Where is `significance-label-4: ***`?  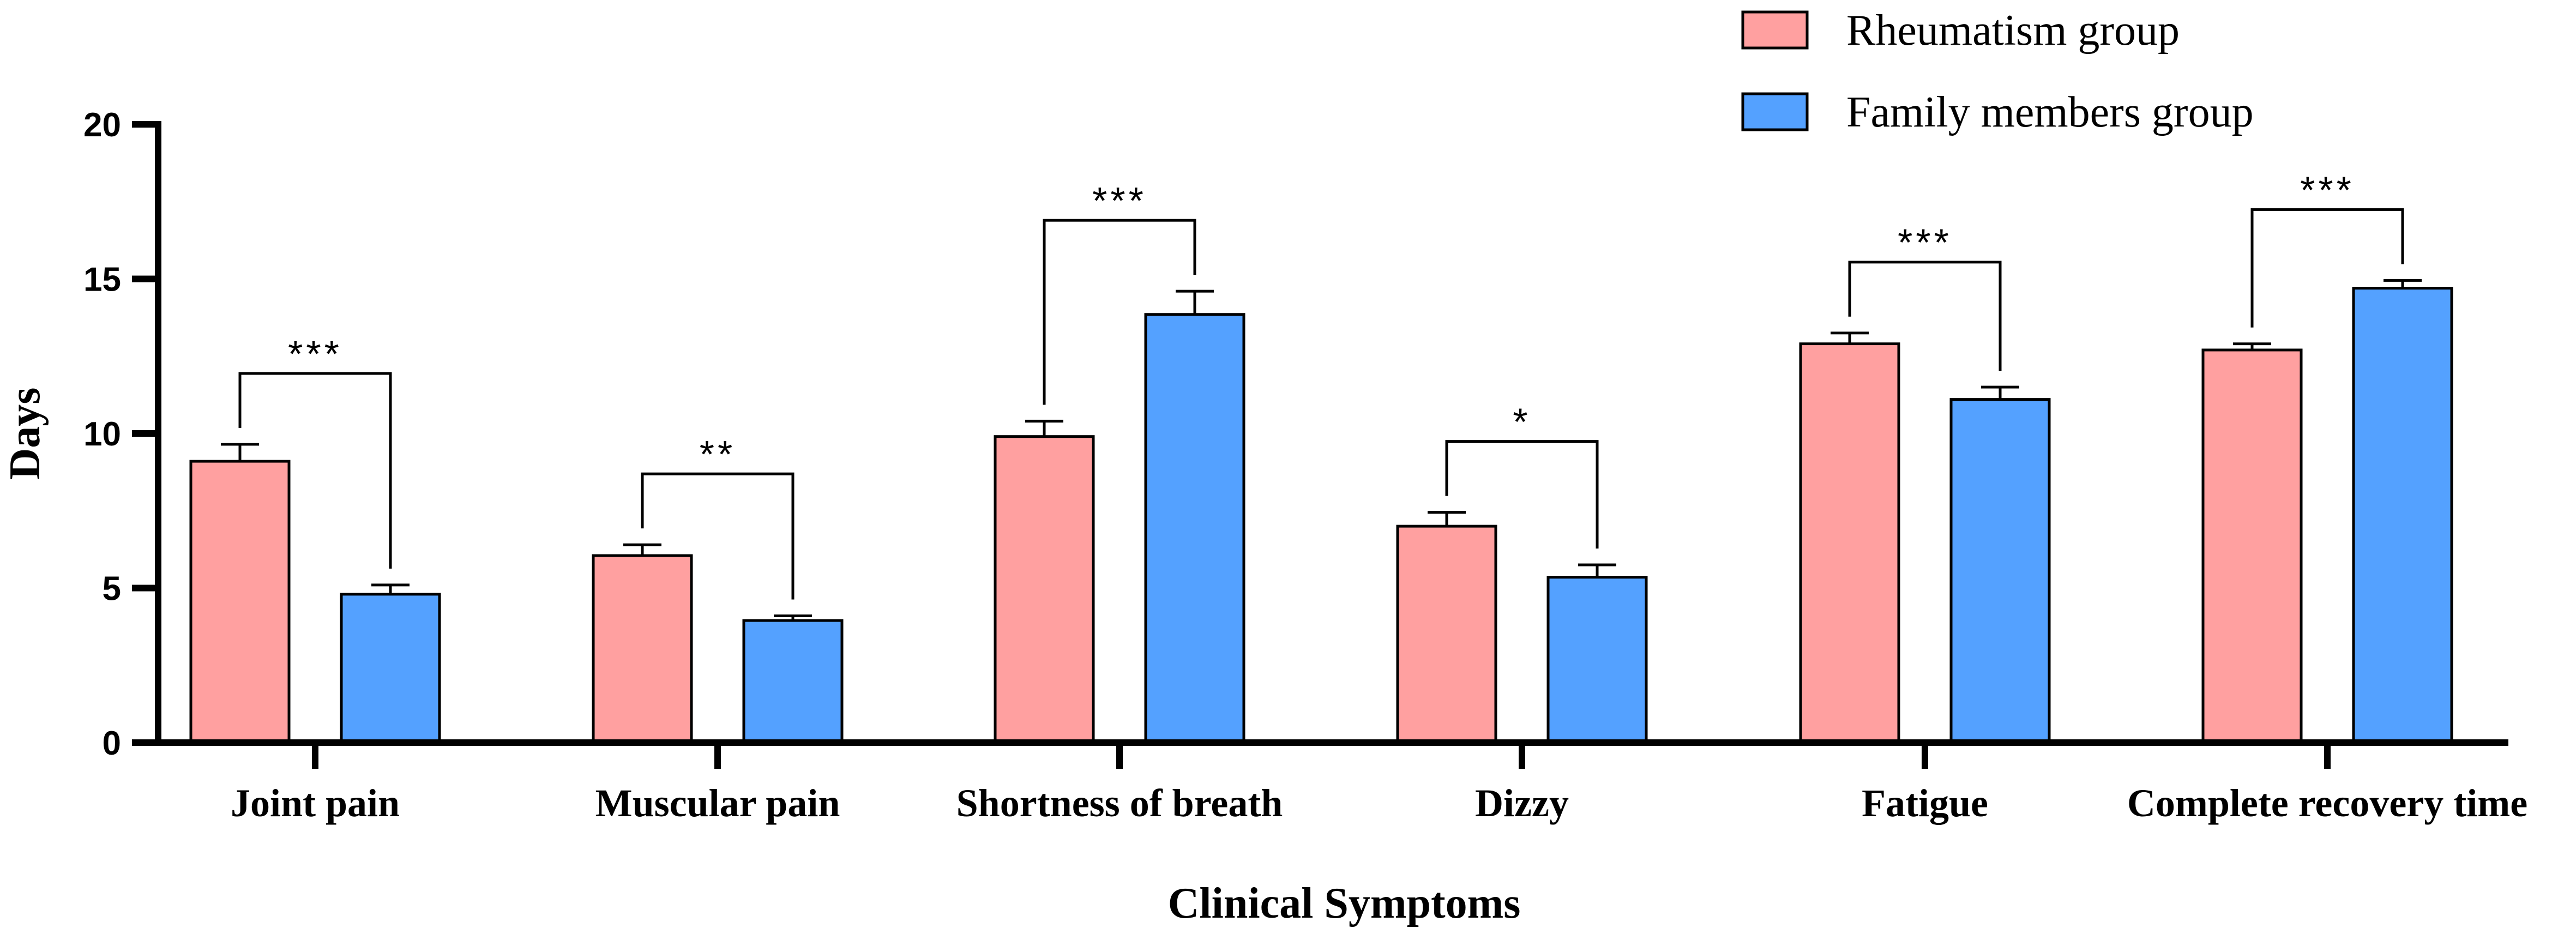 significance-label-4: *** is located at coordinates (1925, 242).